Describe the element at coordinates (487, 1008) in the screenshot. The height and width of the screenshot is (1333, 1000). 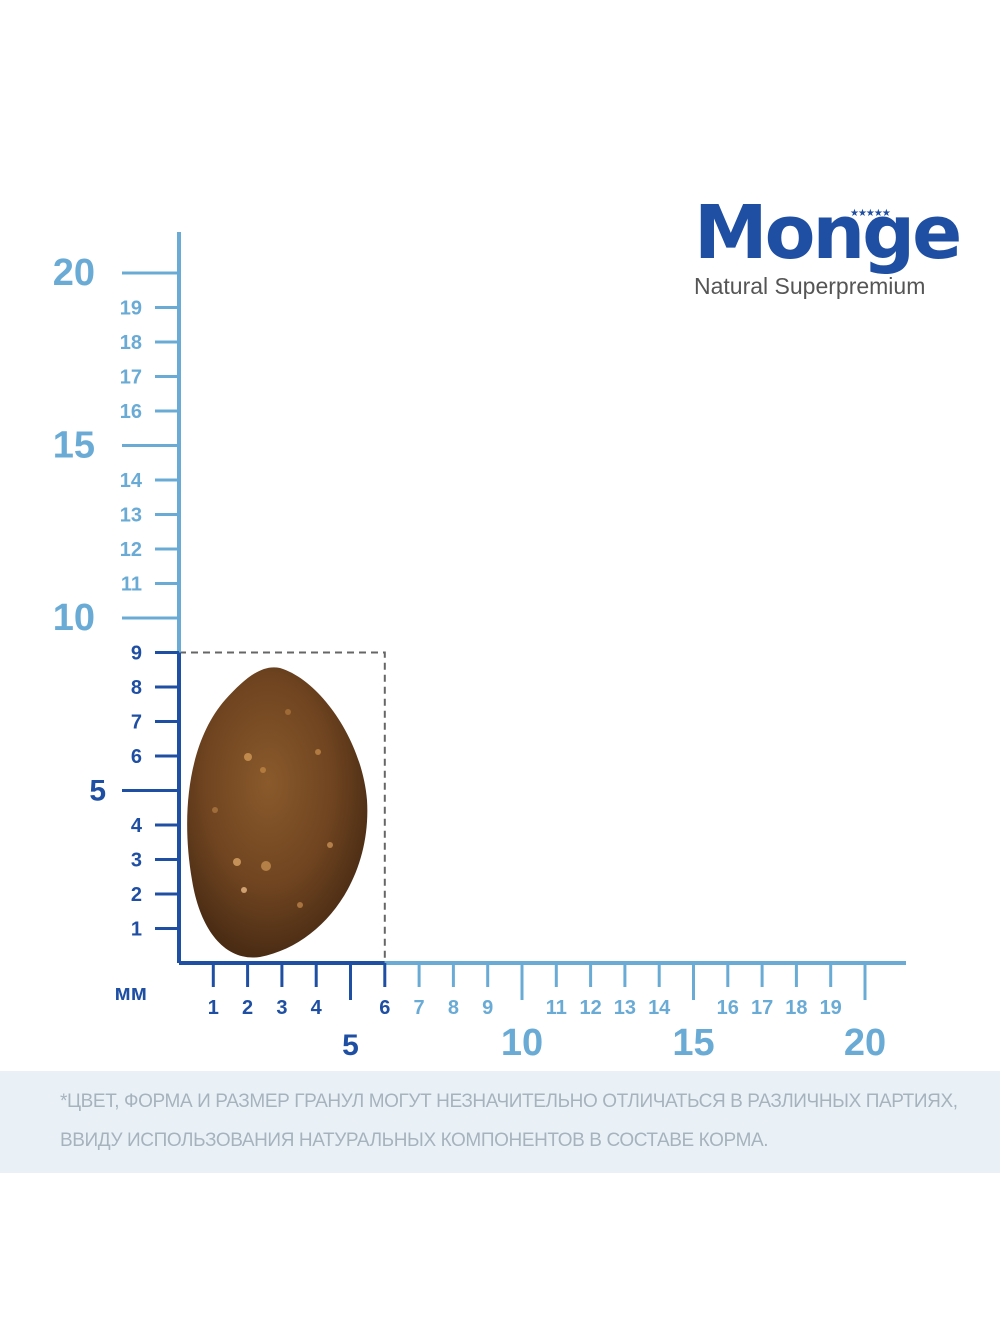
I see `x-tick-label: 9` at that location.